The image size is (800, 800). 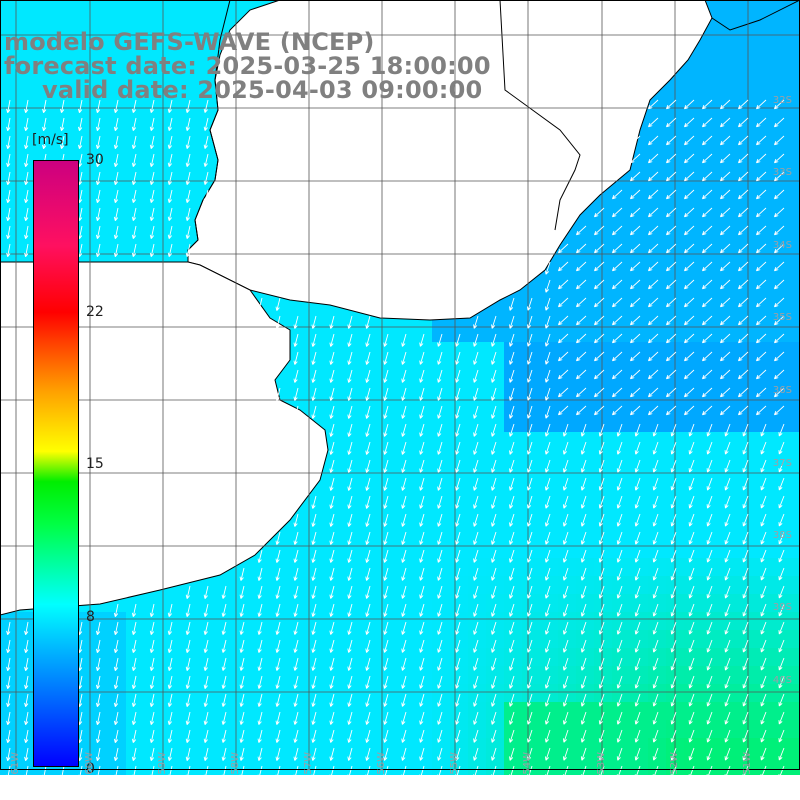 I want to click on lon-label-56w: 56W, so click(x=381, y=763).